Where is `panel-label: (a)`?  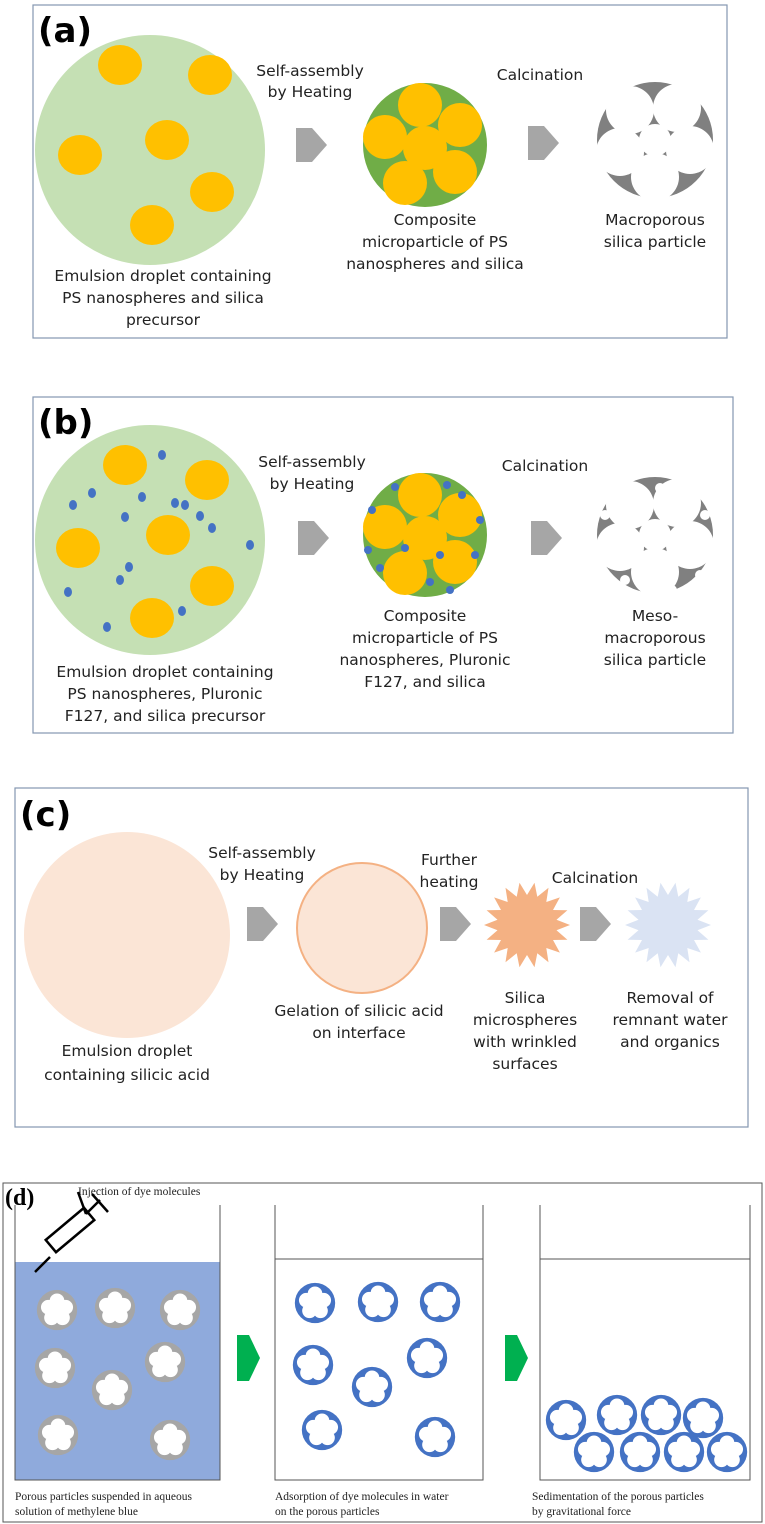
panel-label: (a) is located at coordinates (65, 31).